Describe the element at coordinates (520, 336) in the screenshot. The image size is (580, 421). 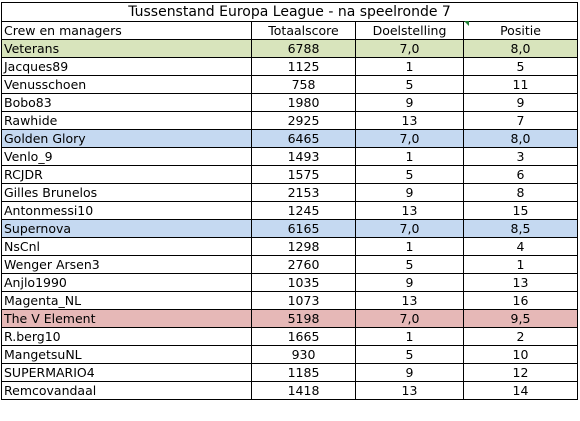
I see `cell-positie: 2` at that location.